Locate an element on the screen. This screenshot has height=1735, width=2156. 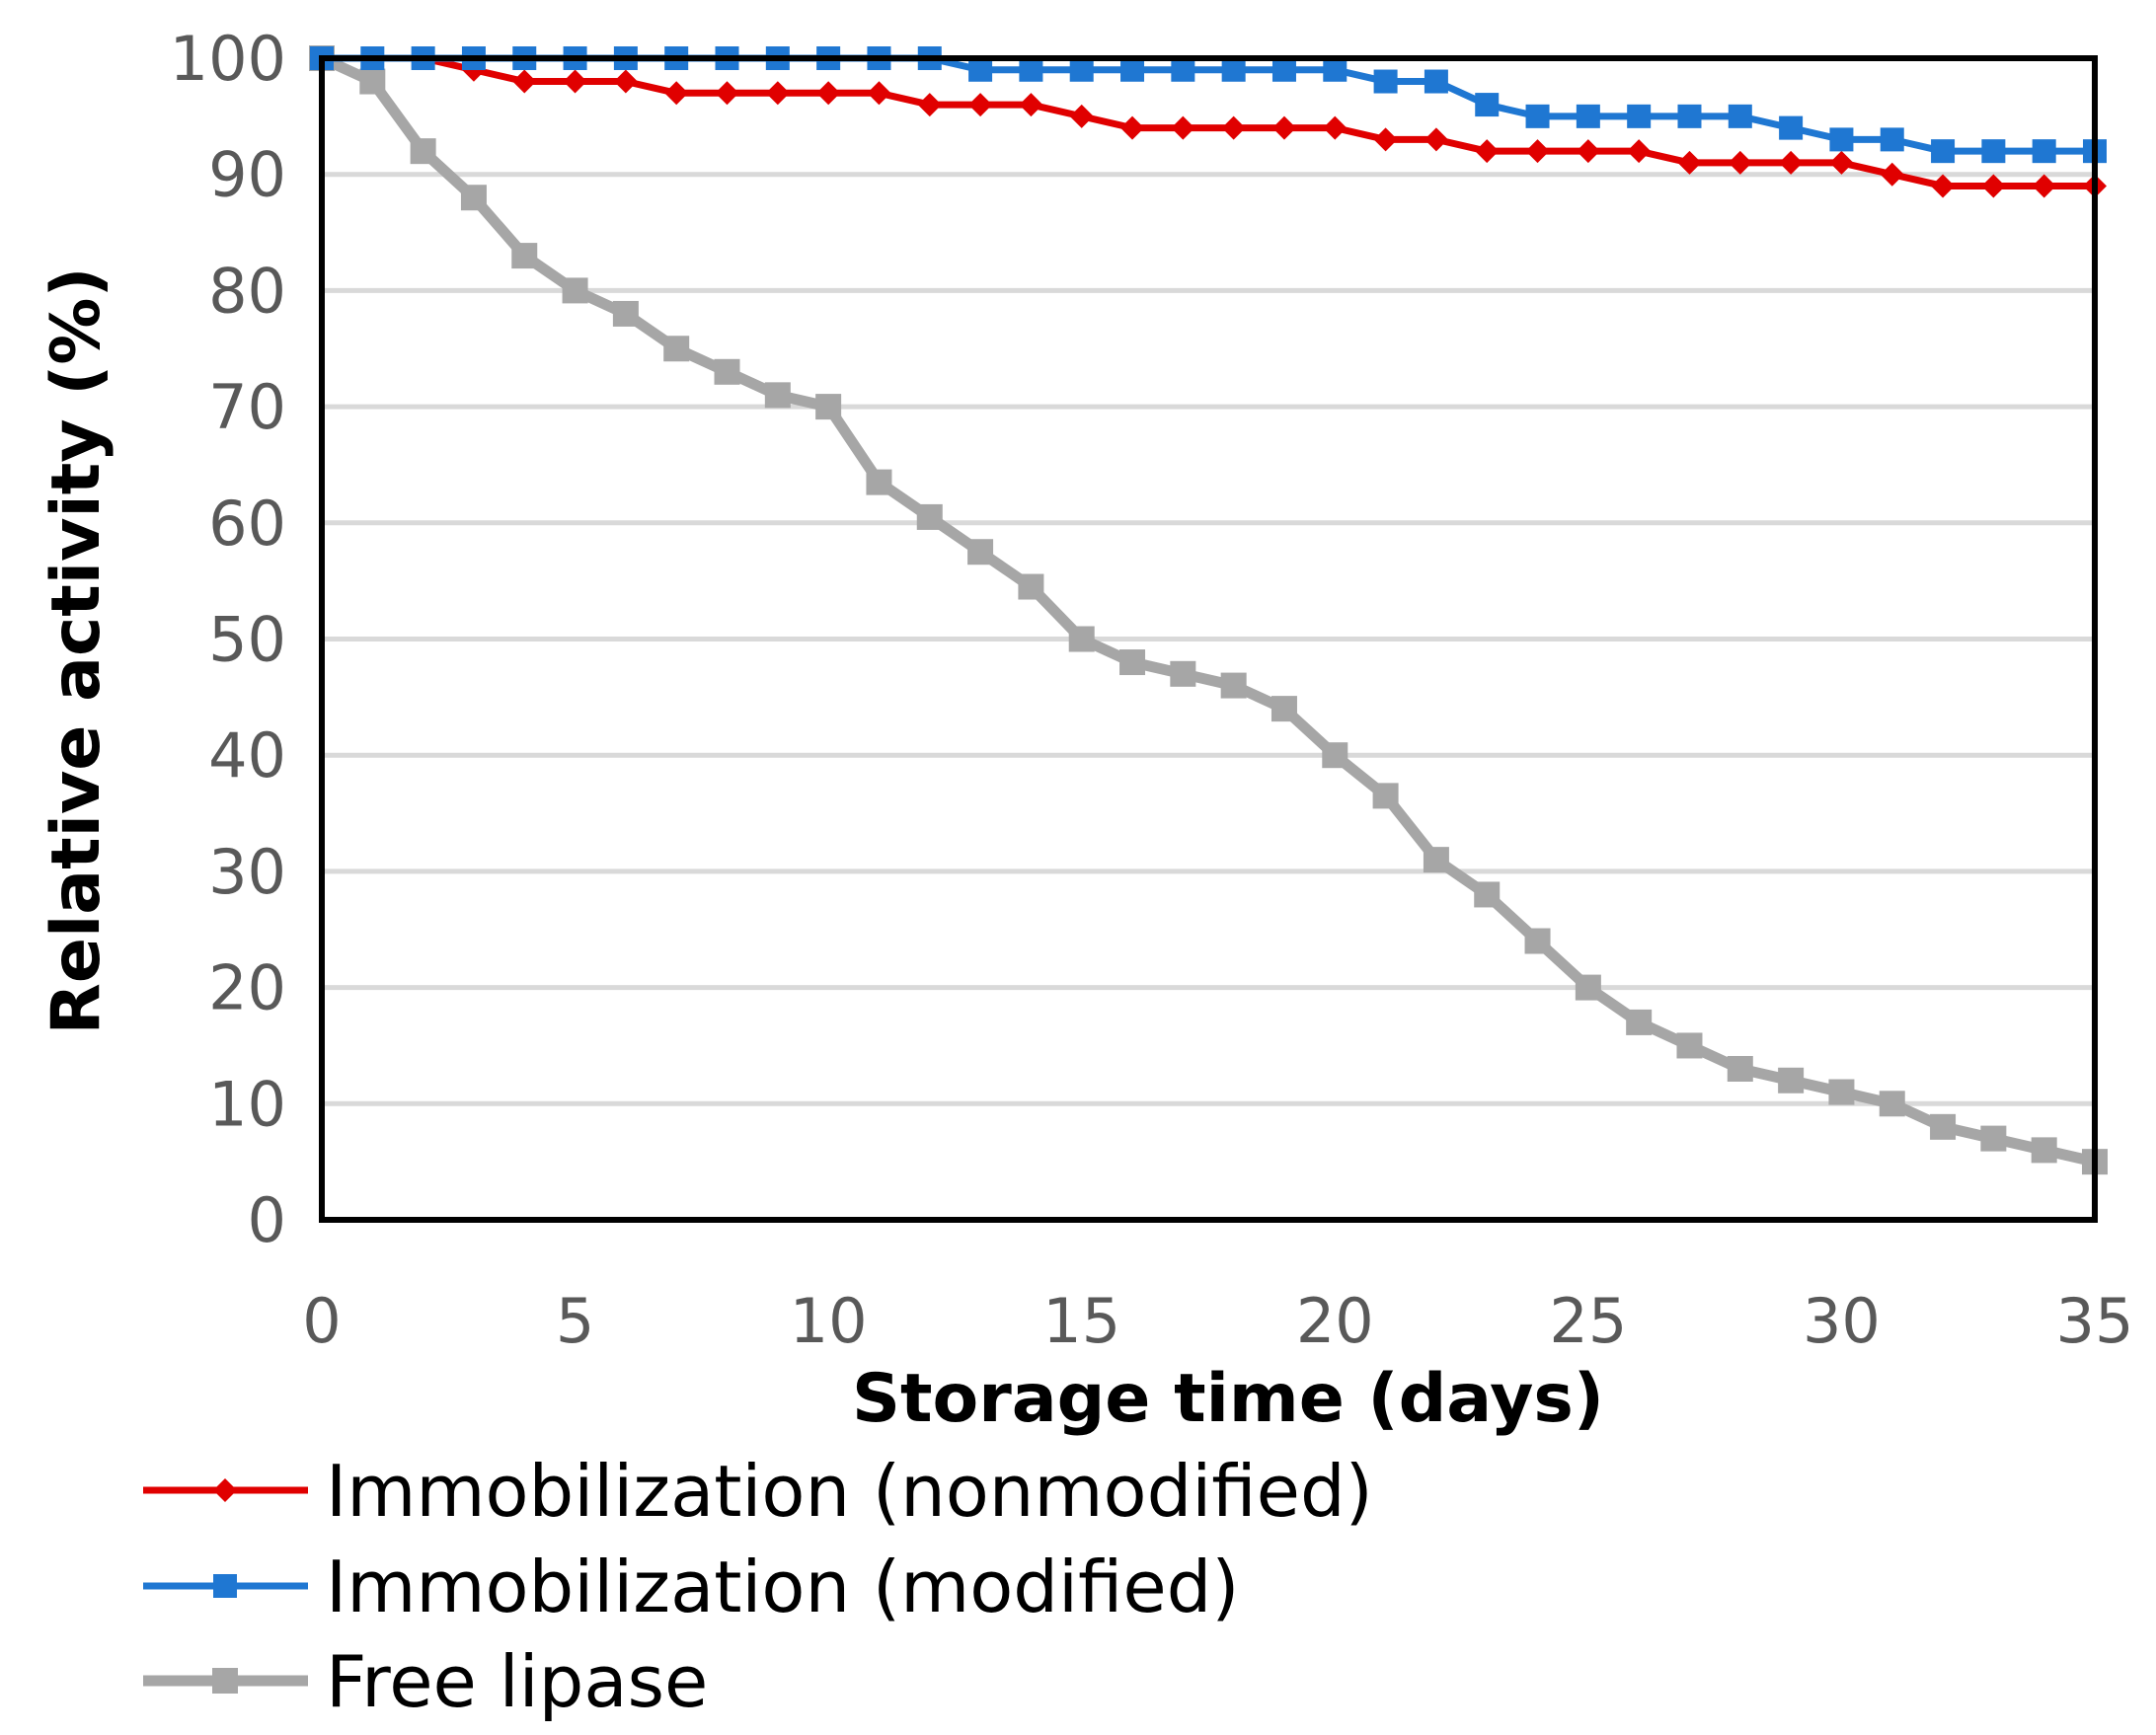
legend-item-immobilization-nonmodified: Immobilization (nonmodified) is located at coordinates (758, 1491).